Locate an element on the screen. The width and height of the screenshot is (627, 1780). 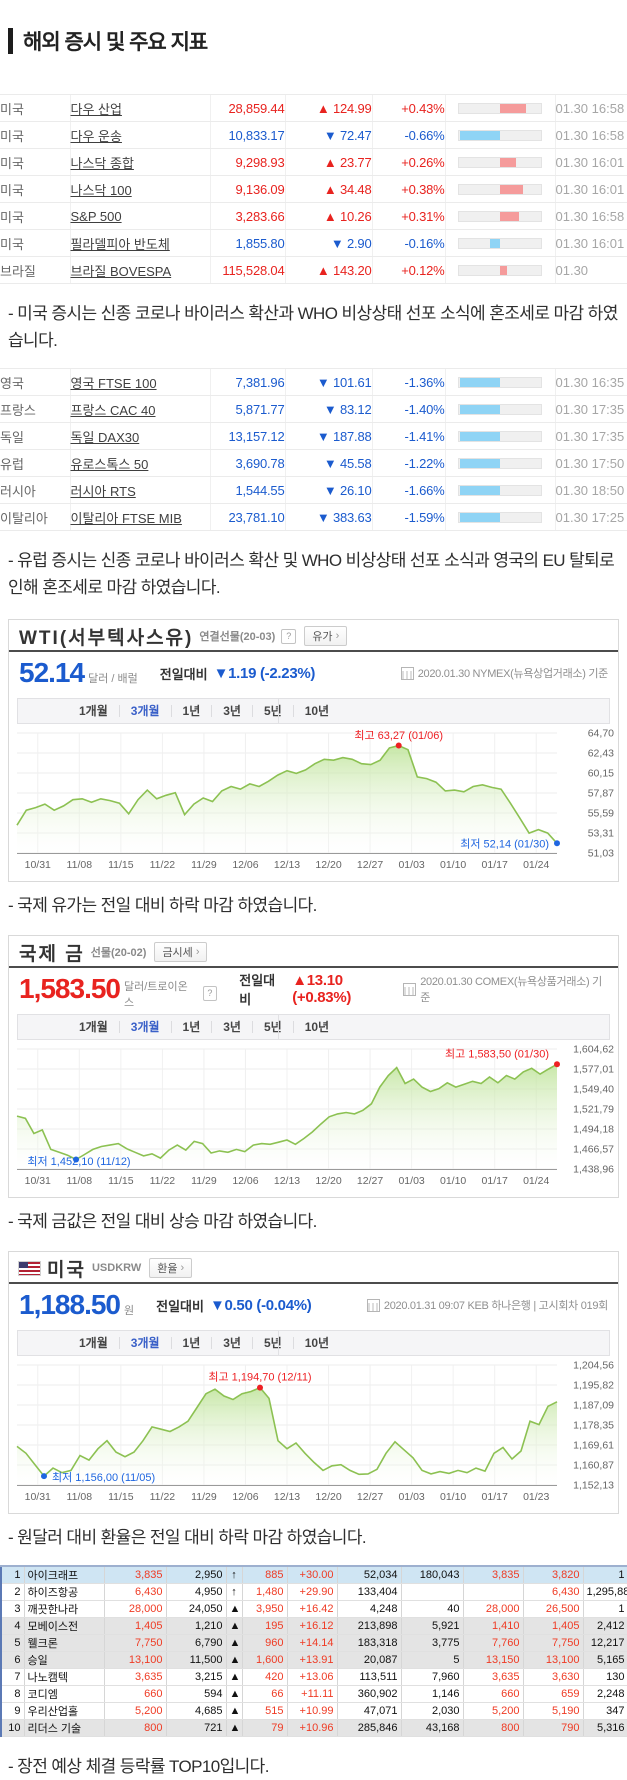
volume: 213,898 is located at coordinates (369, 1626).